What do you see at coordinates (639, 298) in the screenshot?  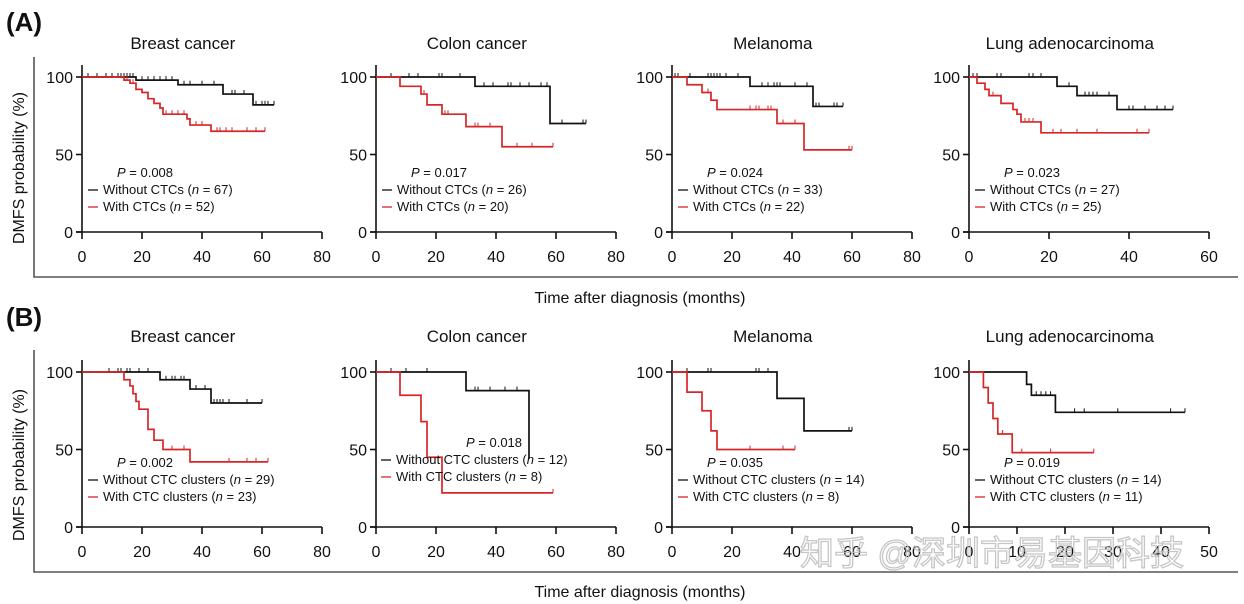 I see `x-axis-label-a: Time after diagnosis (months)` at bounding box center [639, 298].